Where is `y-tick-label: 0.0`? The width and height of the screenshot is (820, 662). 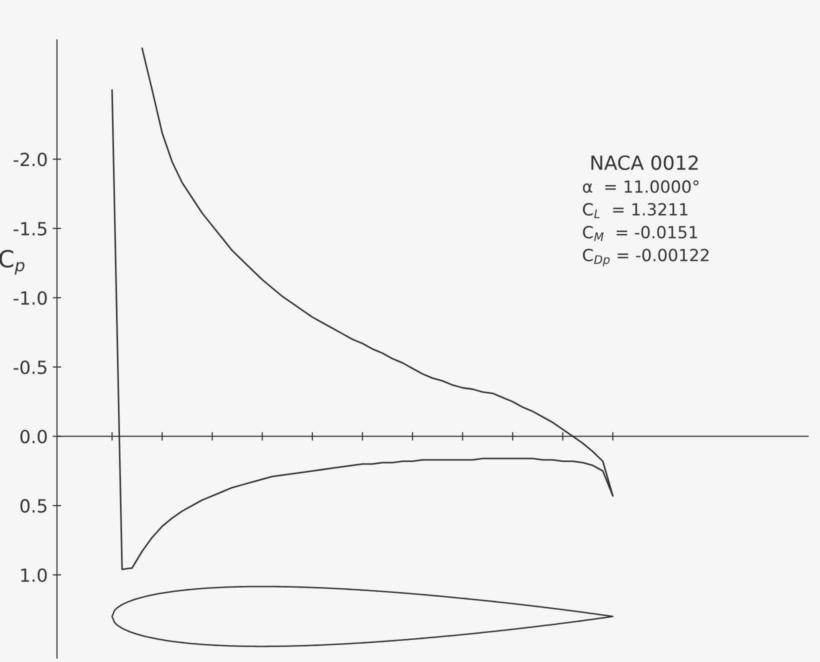
y-tick-label: 0.0 is located at coordinates (33, 437).